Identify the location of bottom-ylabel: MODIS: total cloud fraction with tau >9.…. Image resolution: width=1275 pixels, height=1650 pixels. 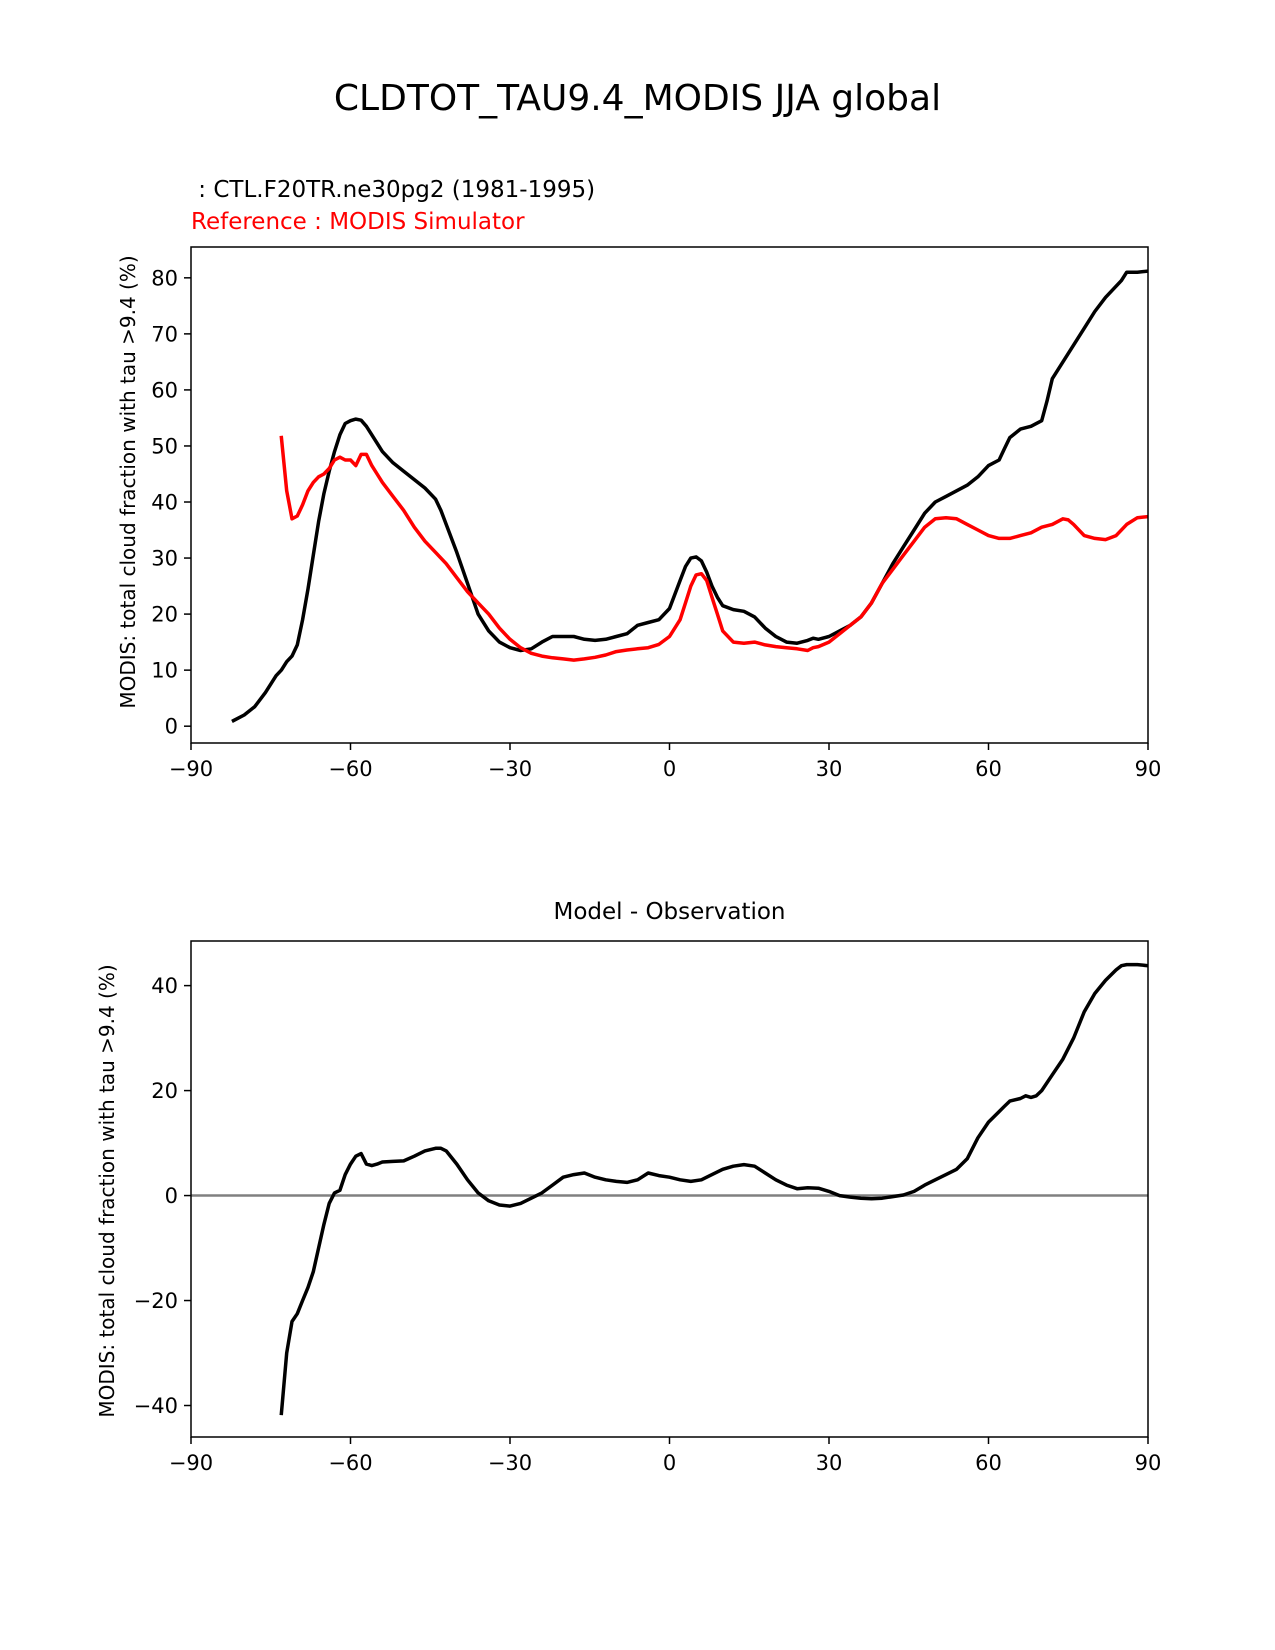
(107, 1190).